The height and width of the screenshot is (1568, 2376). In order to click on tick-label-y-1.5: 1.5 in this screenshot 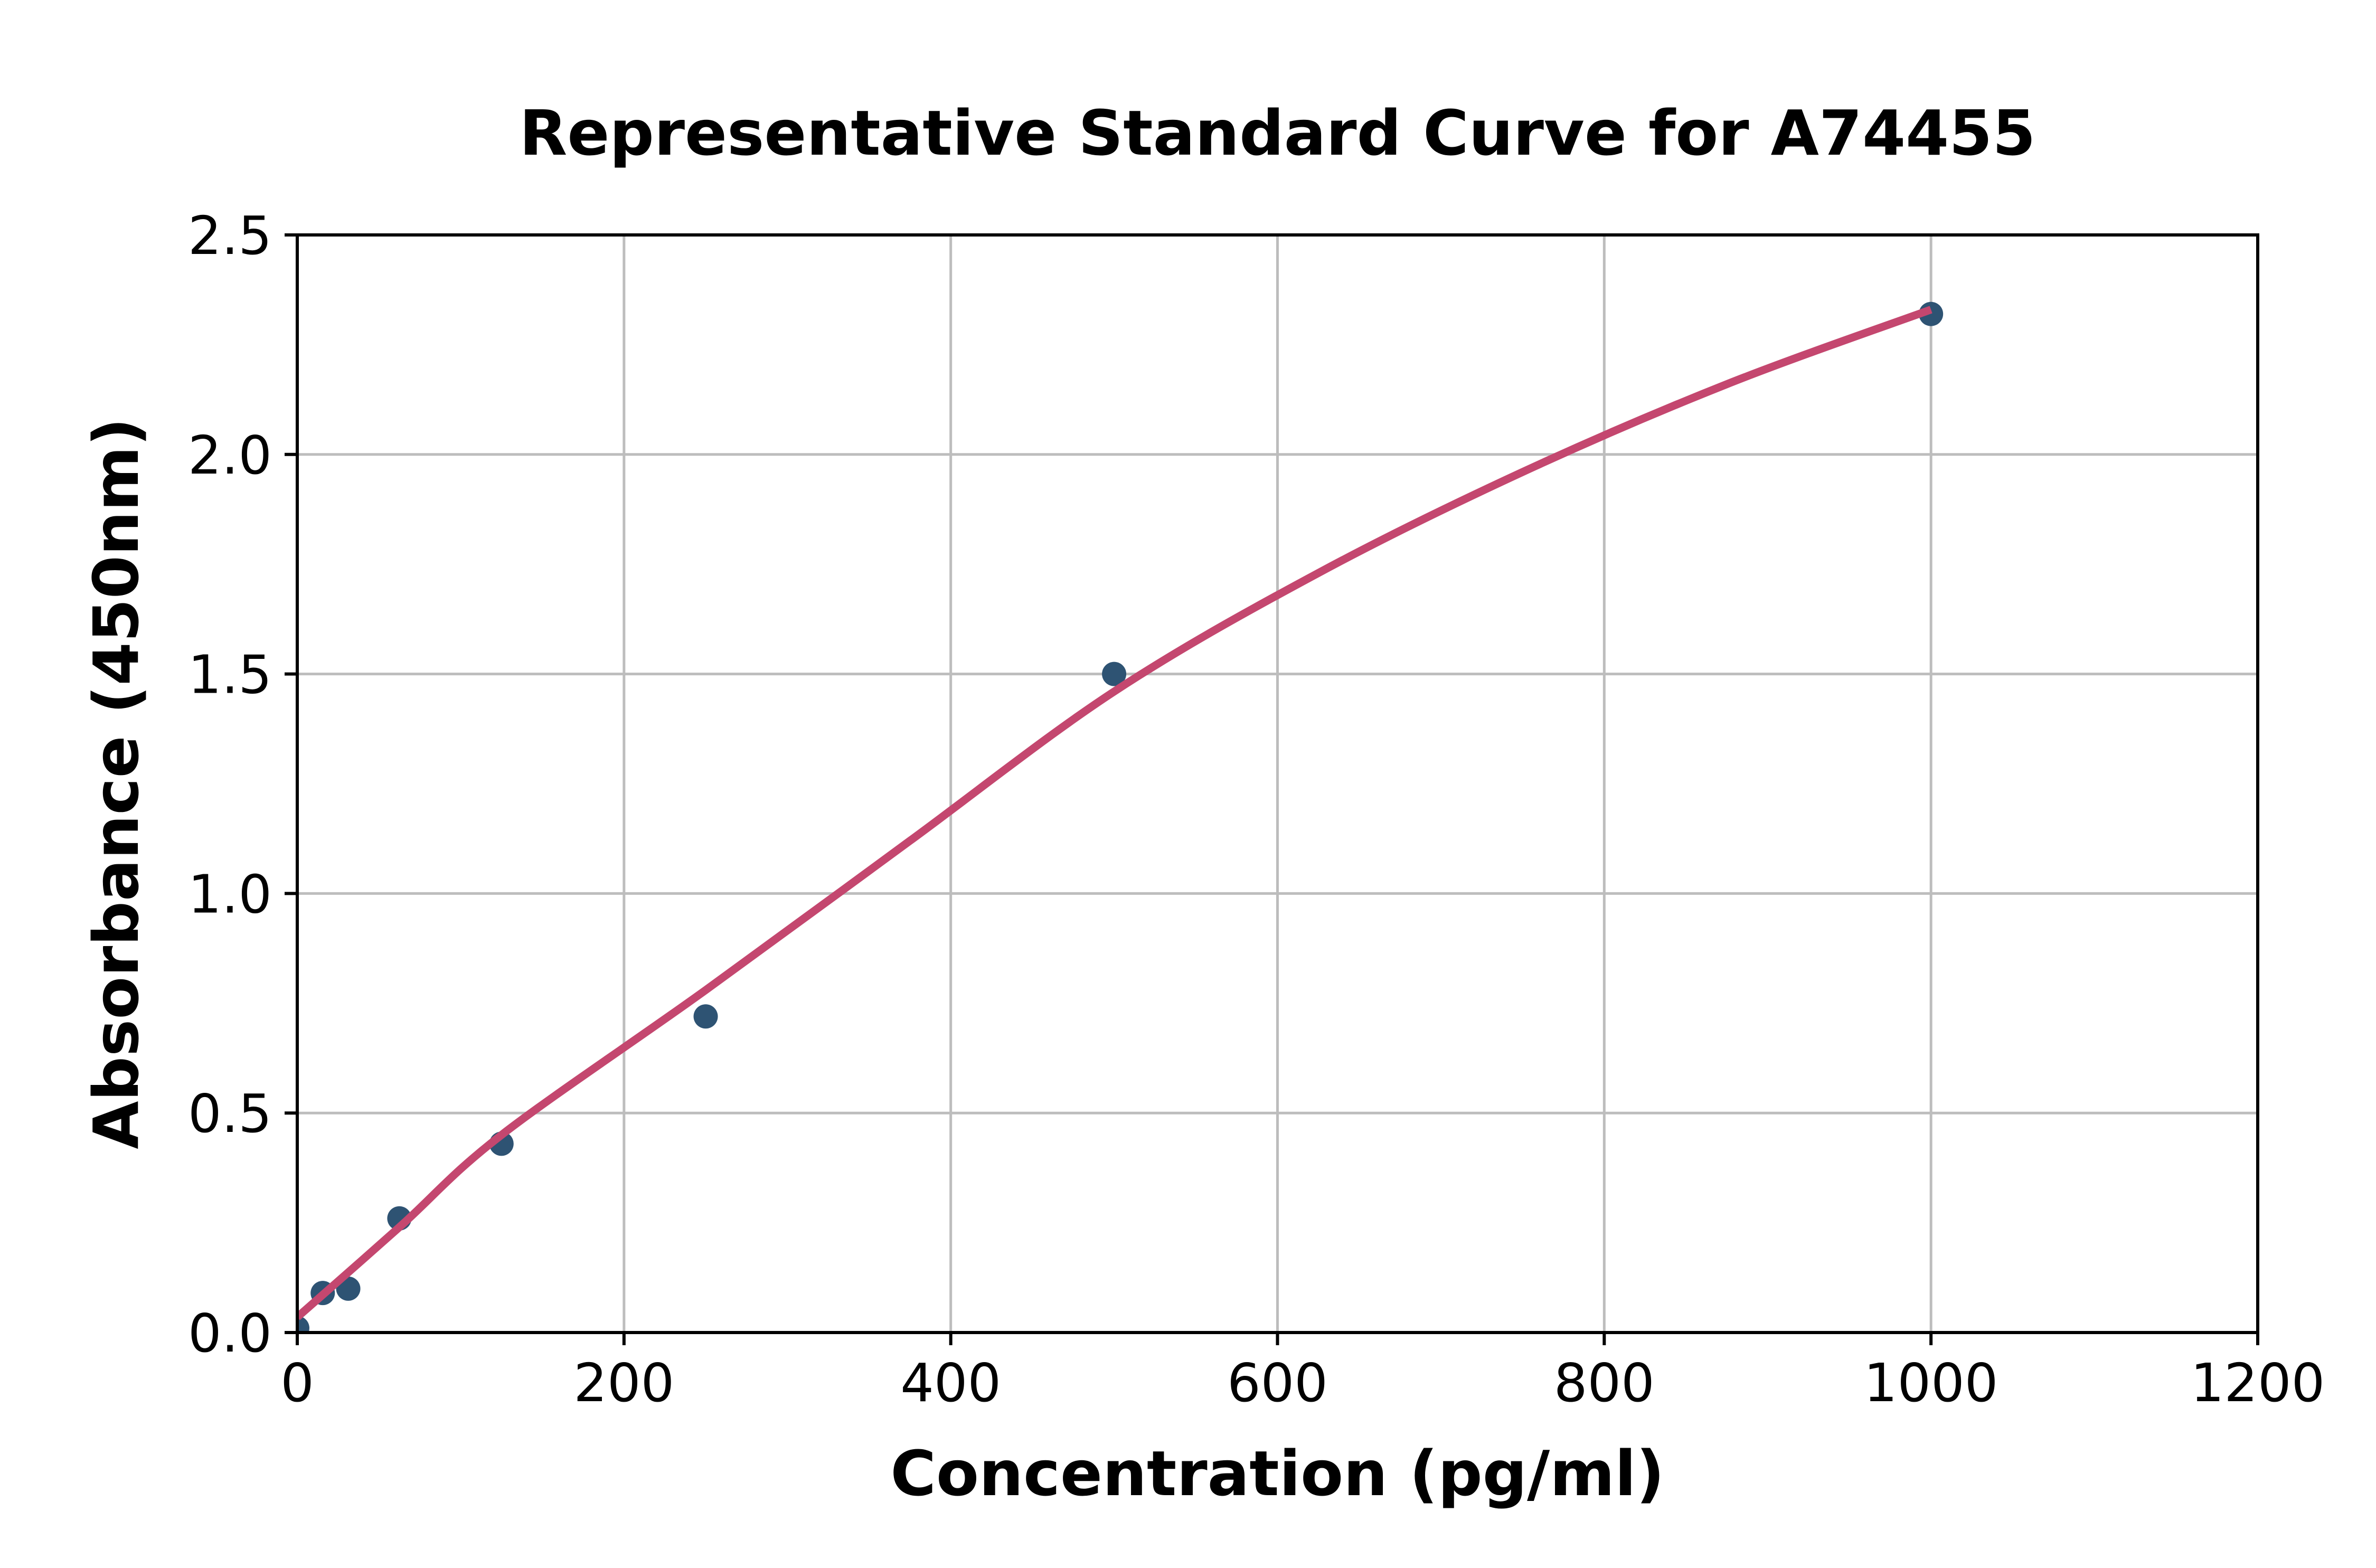, I will do `click(230, 675)`.